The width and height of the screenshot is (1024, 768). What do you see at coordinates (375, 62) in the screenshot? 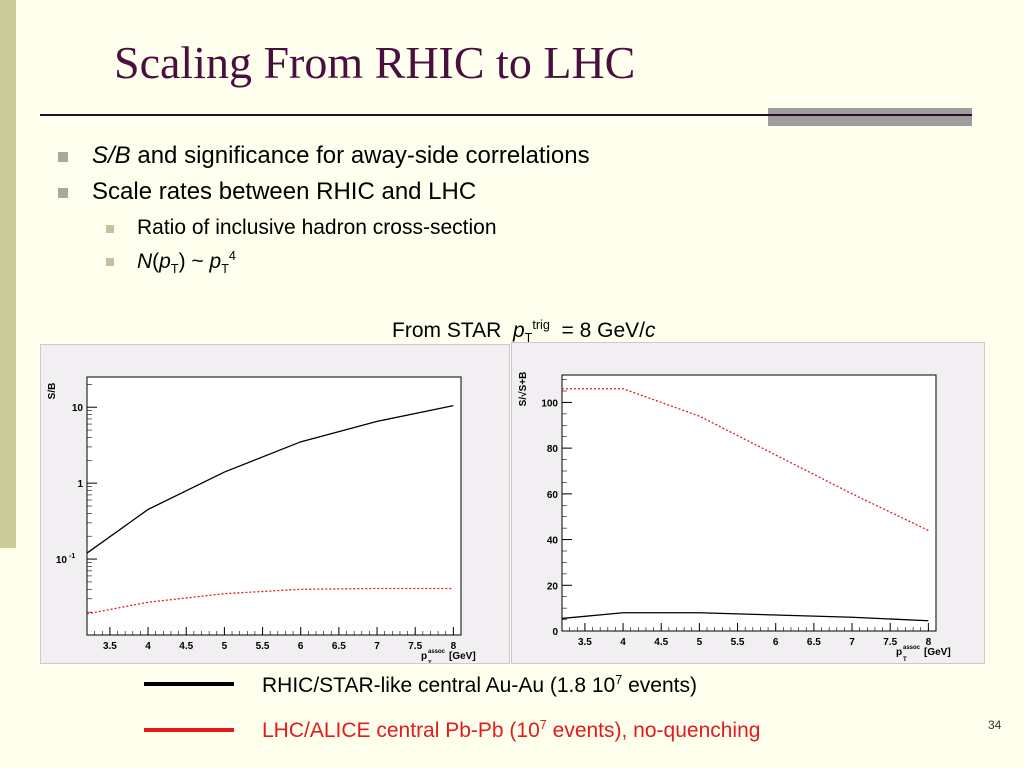
I see `slide-title: Scaling From RHIC to LHC` at bounding box center [375, 62].